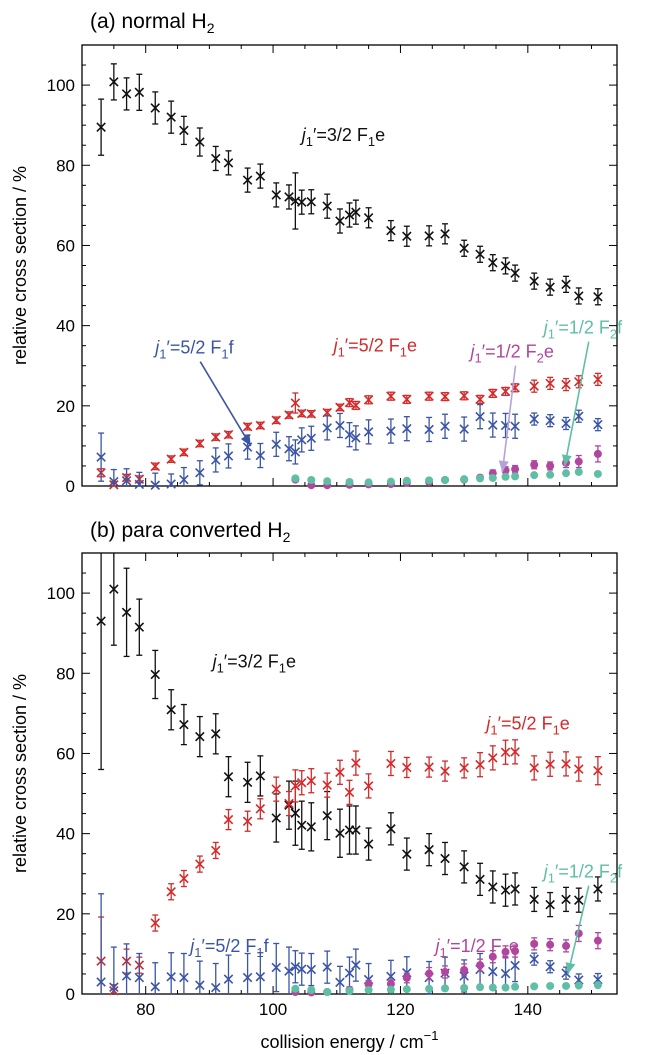  Describe the element at coordinates (509, 352) in the screenshot. I see `annotation-text: ′=1/2 F` at that location.